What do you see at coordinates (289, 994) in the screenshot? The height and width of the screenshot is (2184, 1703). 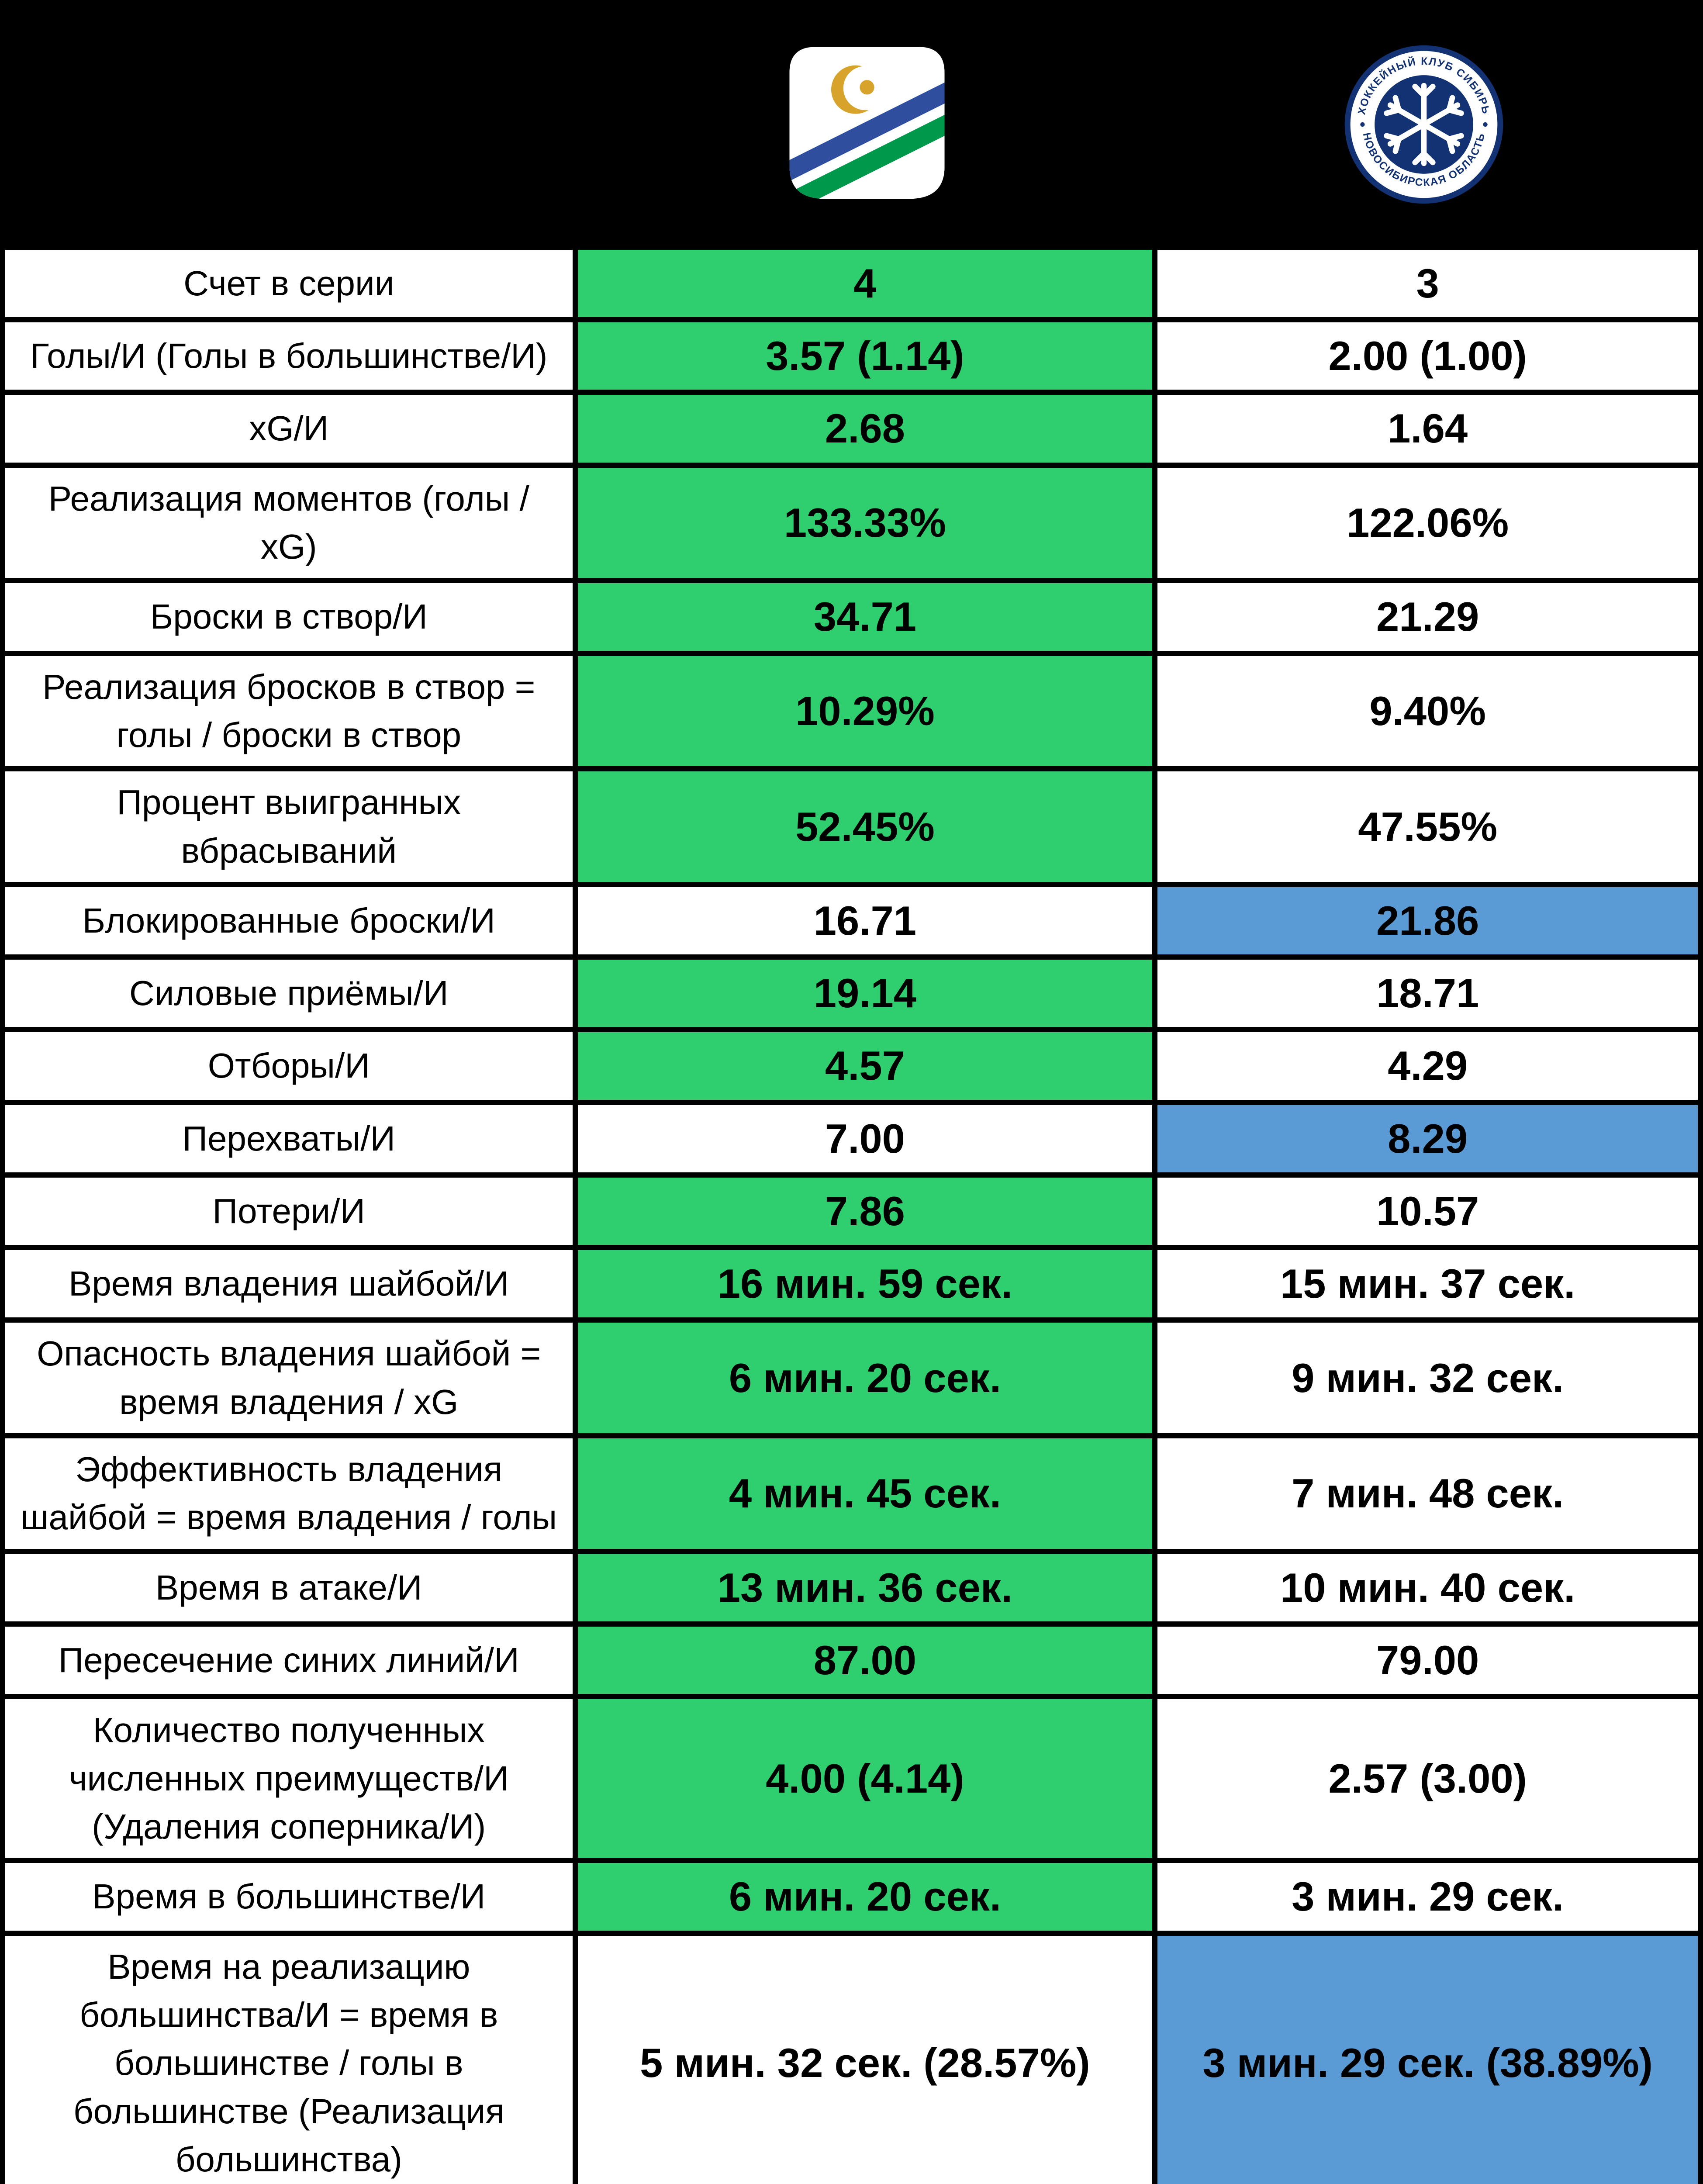 I see `stat-label: Силовые приёмы/И` at bounding box center [289, 994].